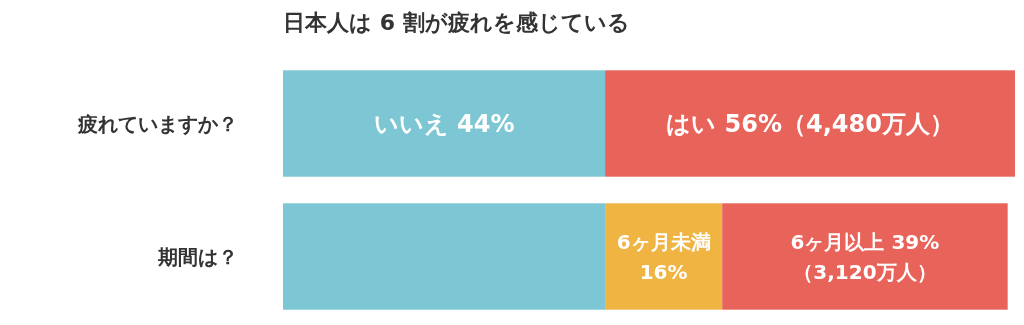 Image resolution: width=1024 pixels, height=325 pixels. I want to click on data-label: 6ヶ月以上 39% （3,120万人）, so click(865, 256).